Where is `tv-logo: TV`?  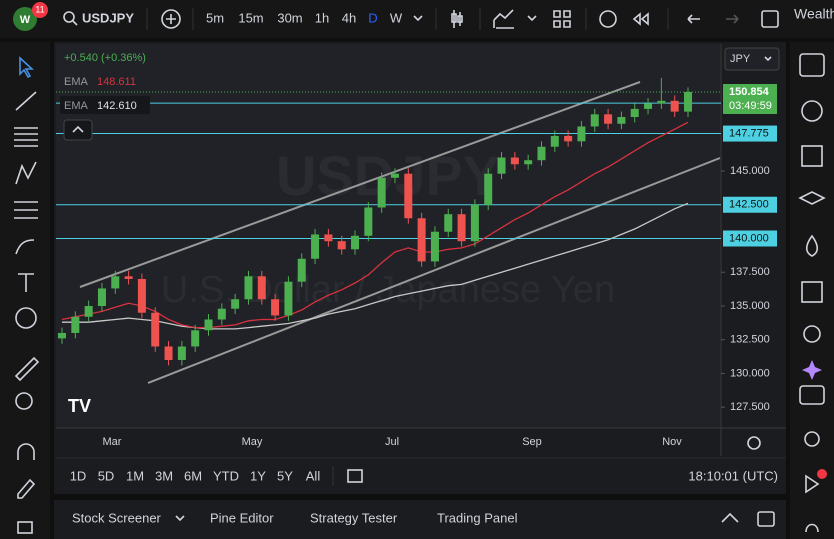
tv-logo: TV is located at coordinates (79, 406).